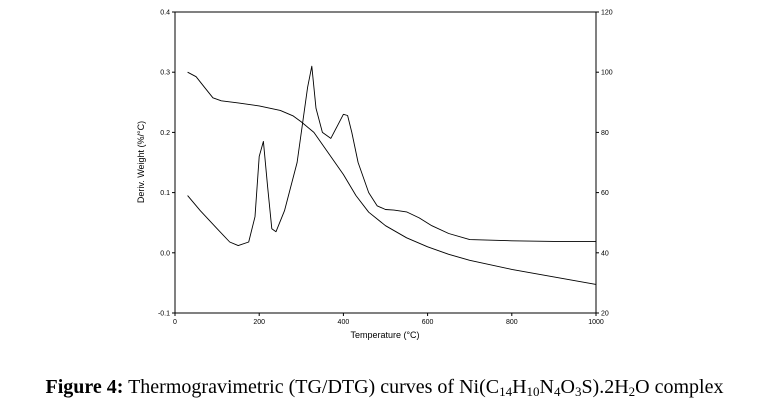 The height and width of the screenshot is (407, 769). Describe the element at coordinates (344, 322) in the screenshot. I see `x-tick-label: 400` at that location.